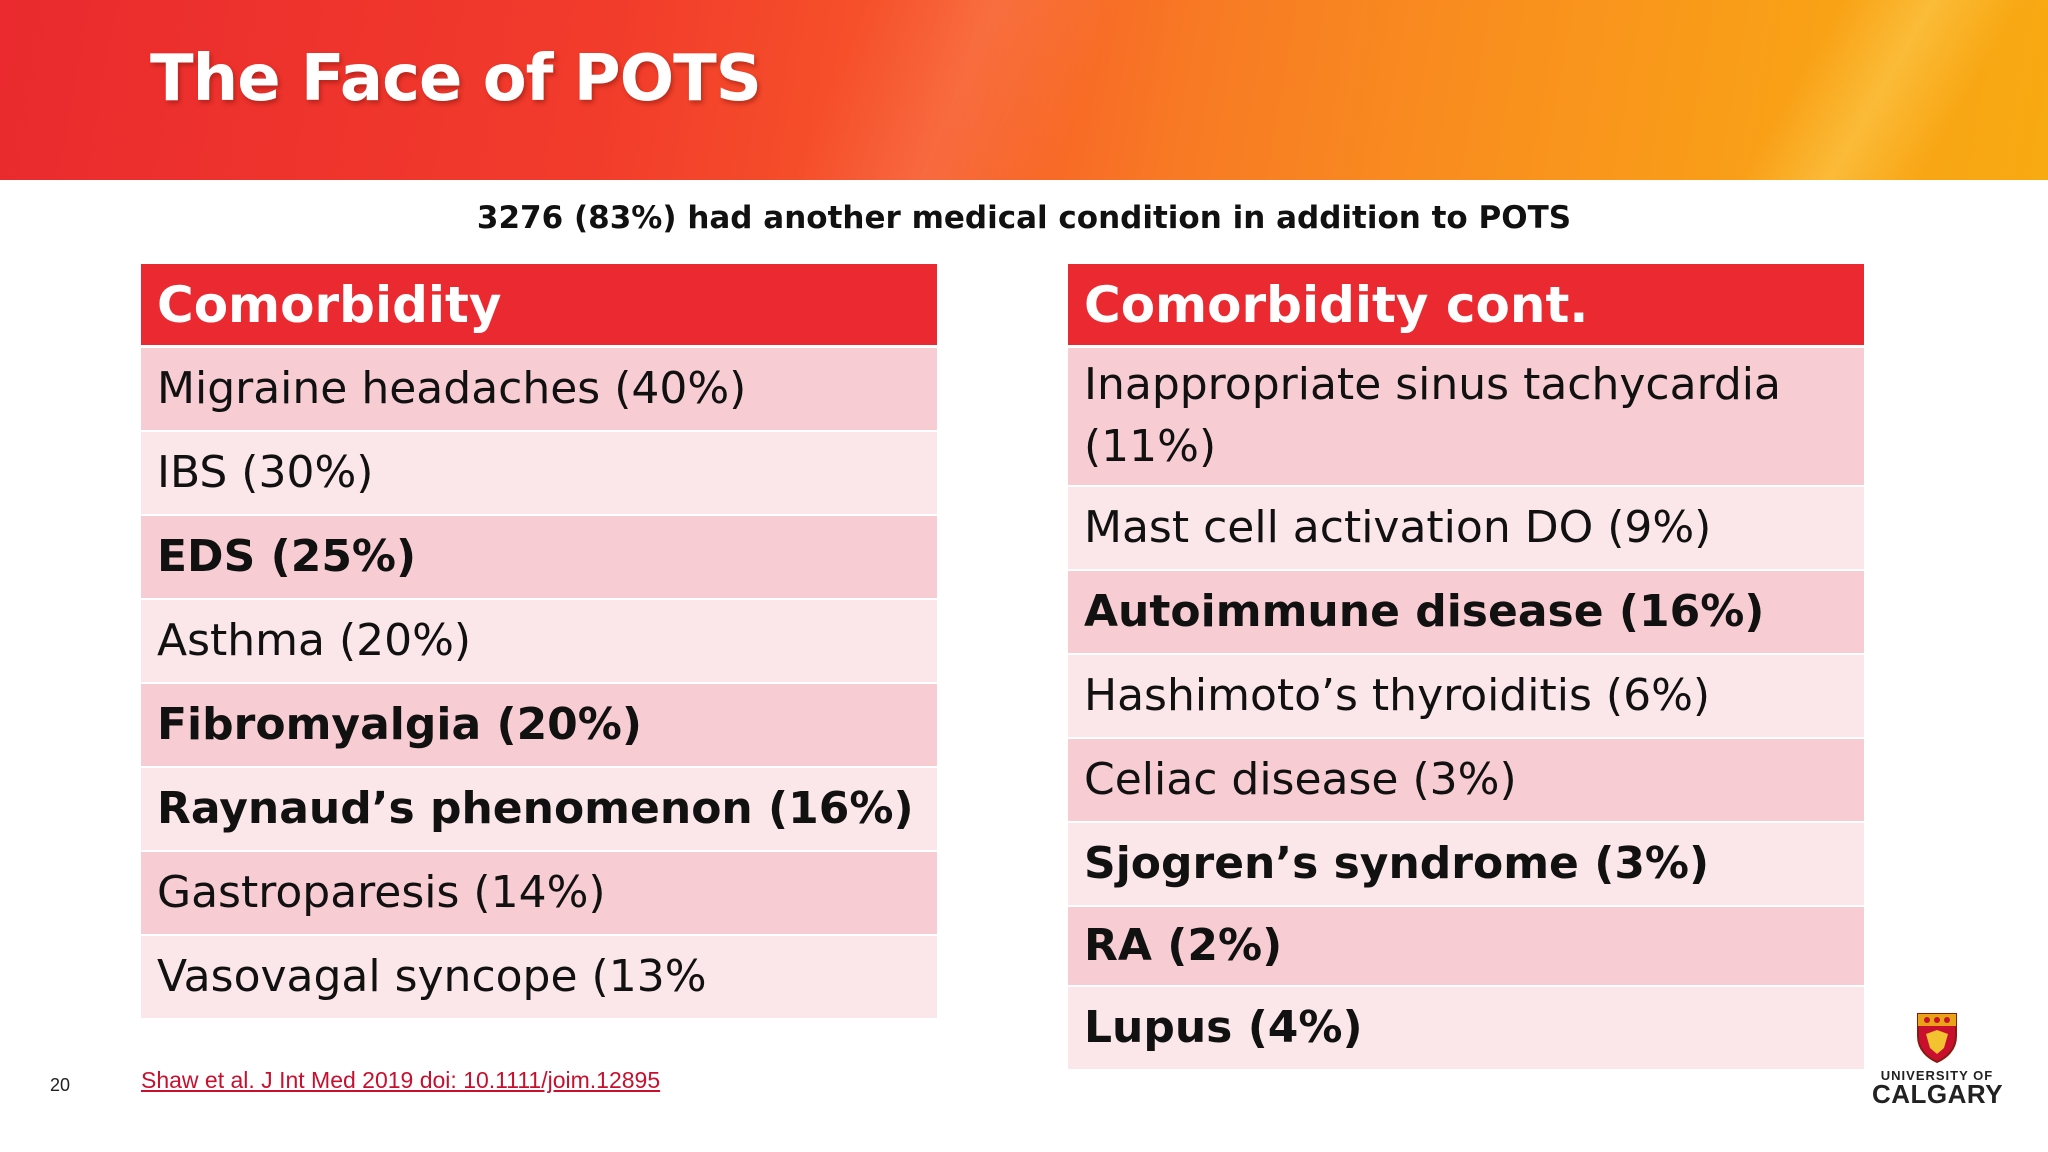 The image size is (2048, 1152). I want to click on table-row: Raynaud’s phenomenon (16%), so click(539, 810).